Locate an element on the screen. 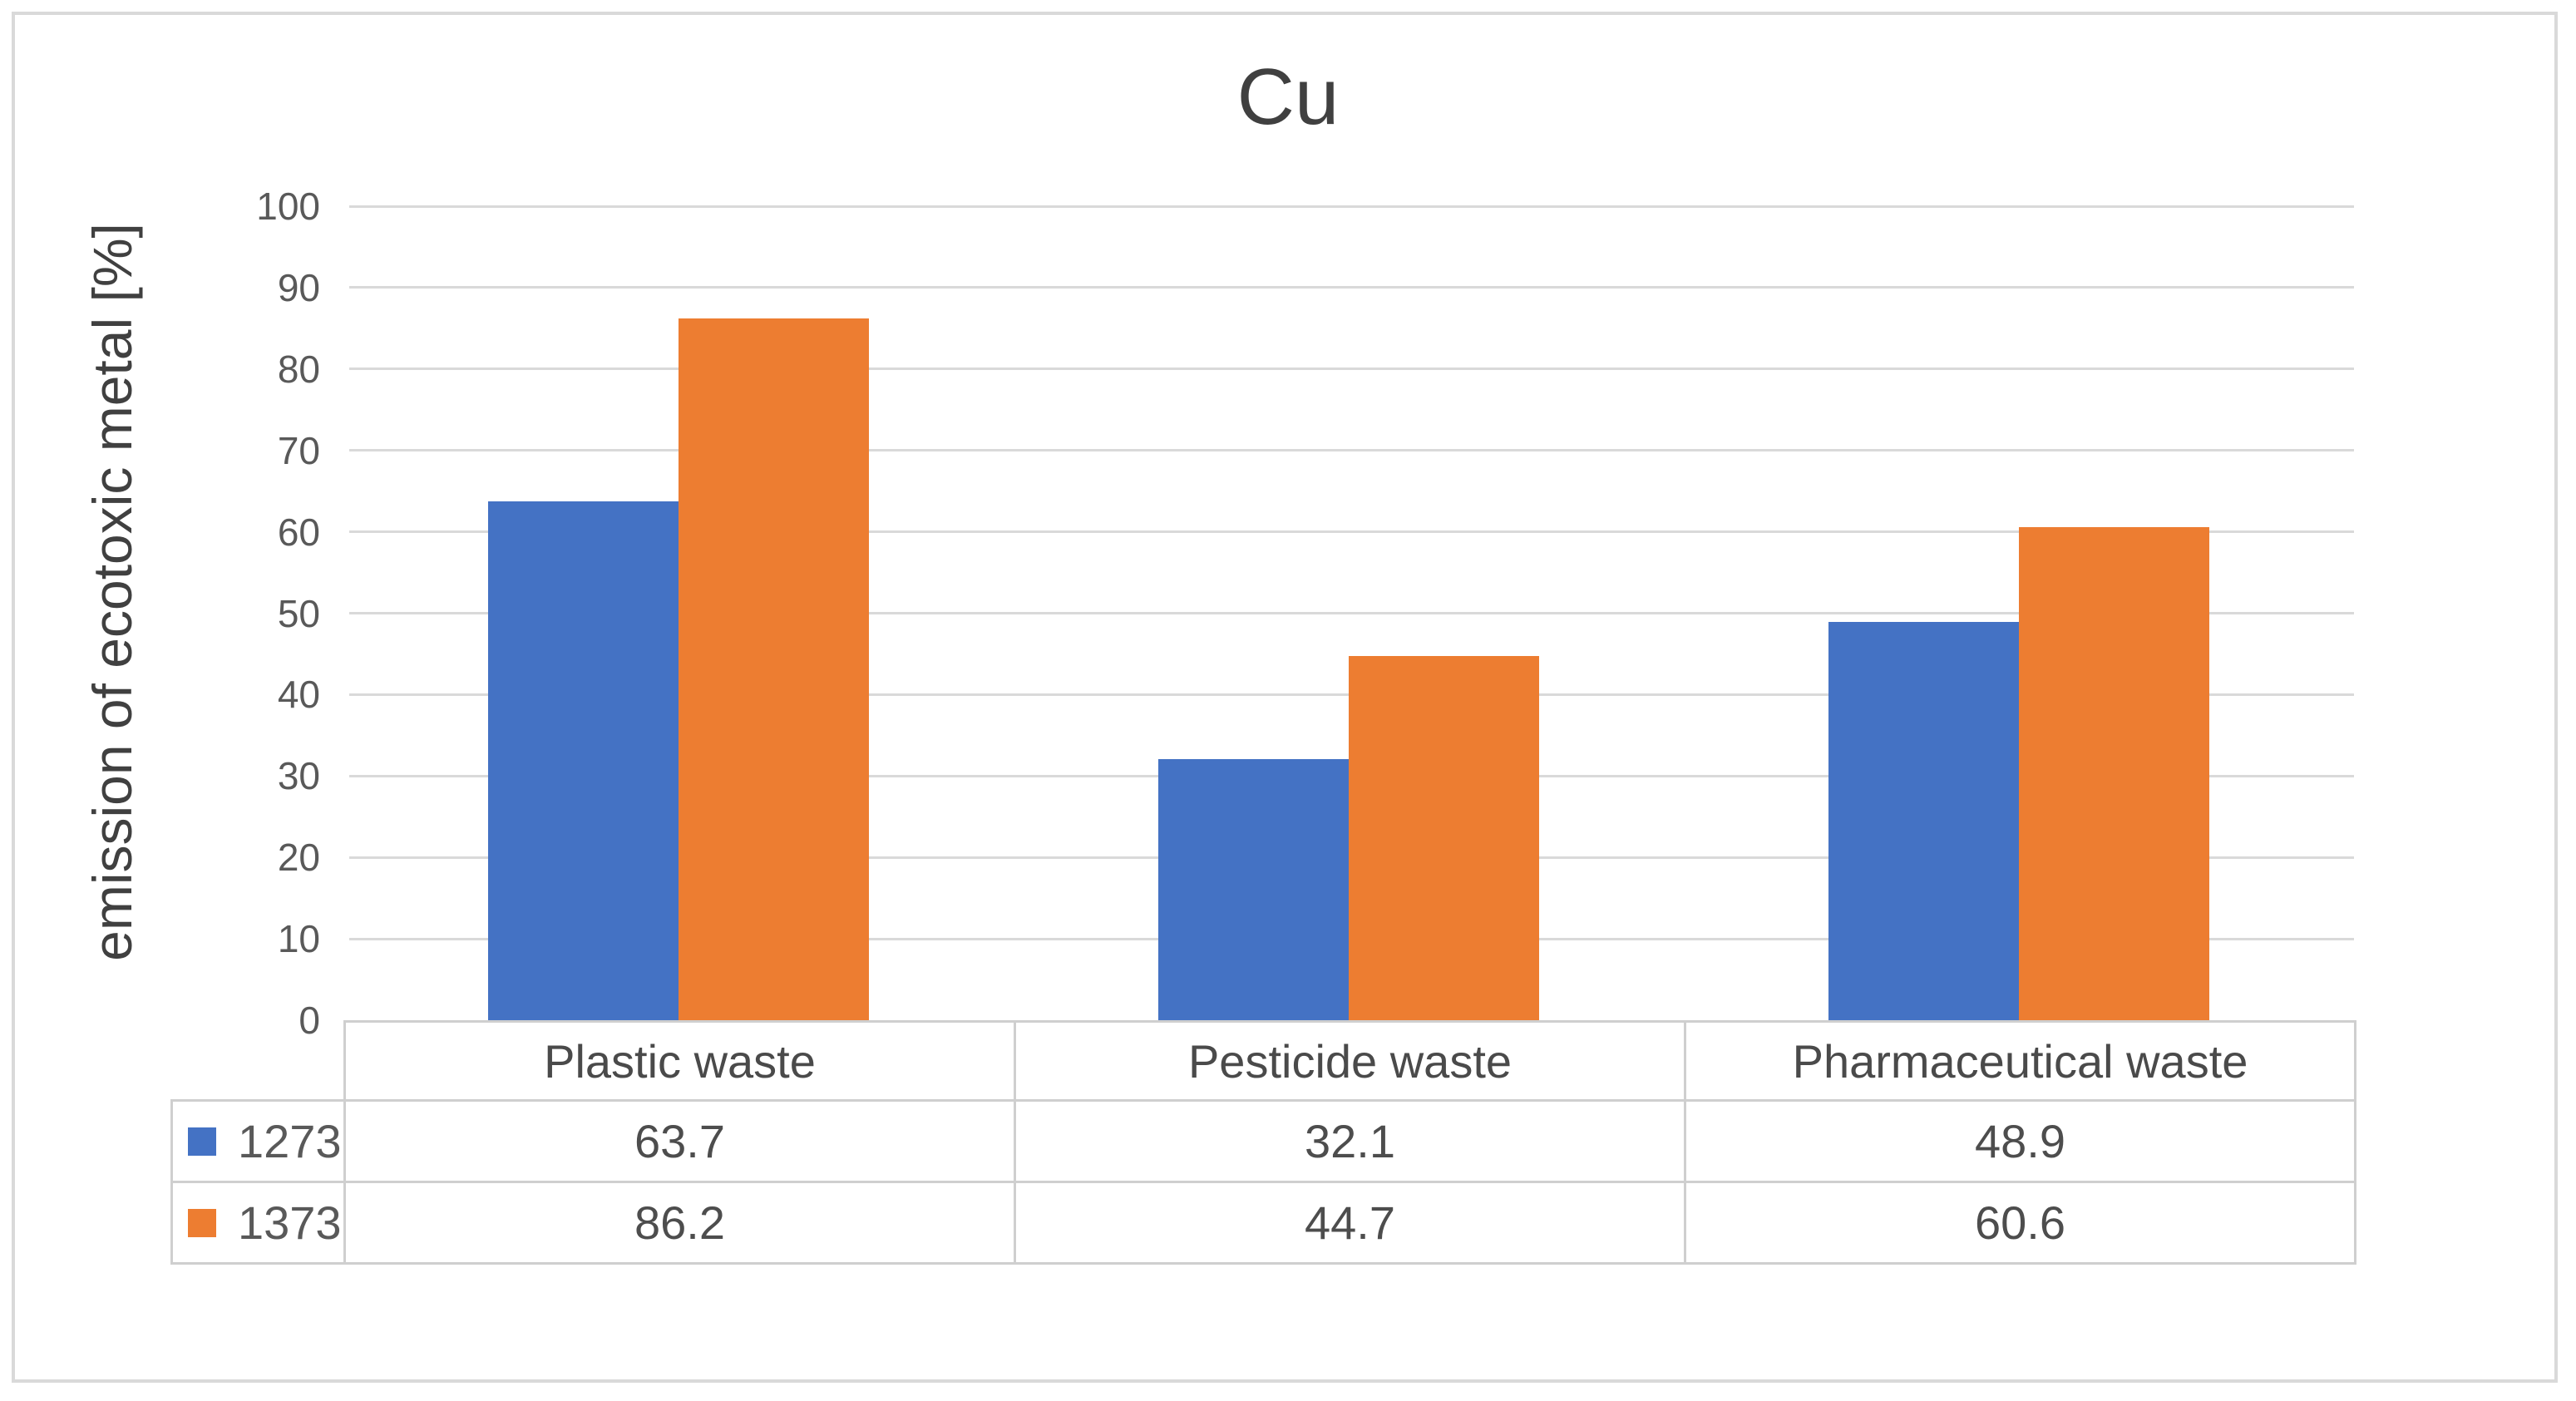 The image size is (2576, 1401). y-tick-label-0: 0 is located at coordinates (309, 1020).